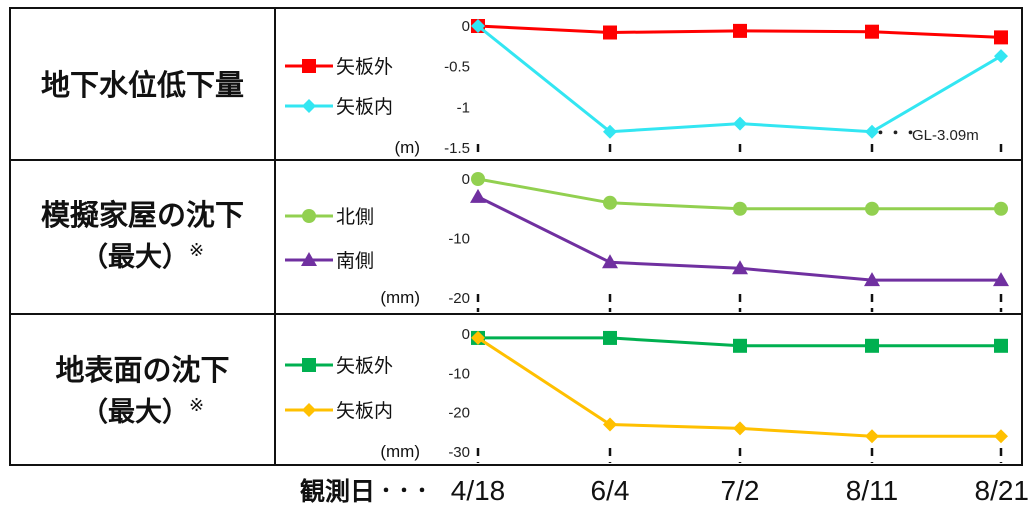 The width and height of the screenshot is (1033, 509). Describe the element at coordinates (610, 490) in the screenshot. I see `x-tick-label: 6/4` at that location.